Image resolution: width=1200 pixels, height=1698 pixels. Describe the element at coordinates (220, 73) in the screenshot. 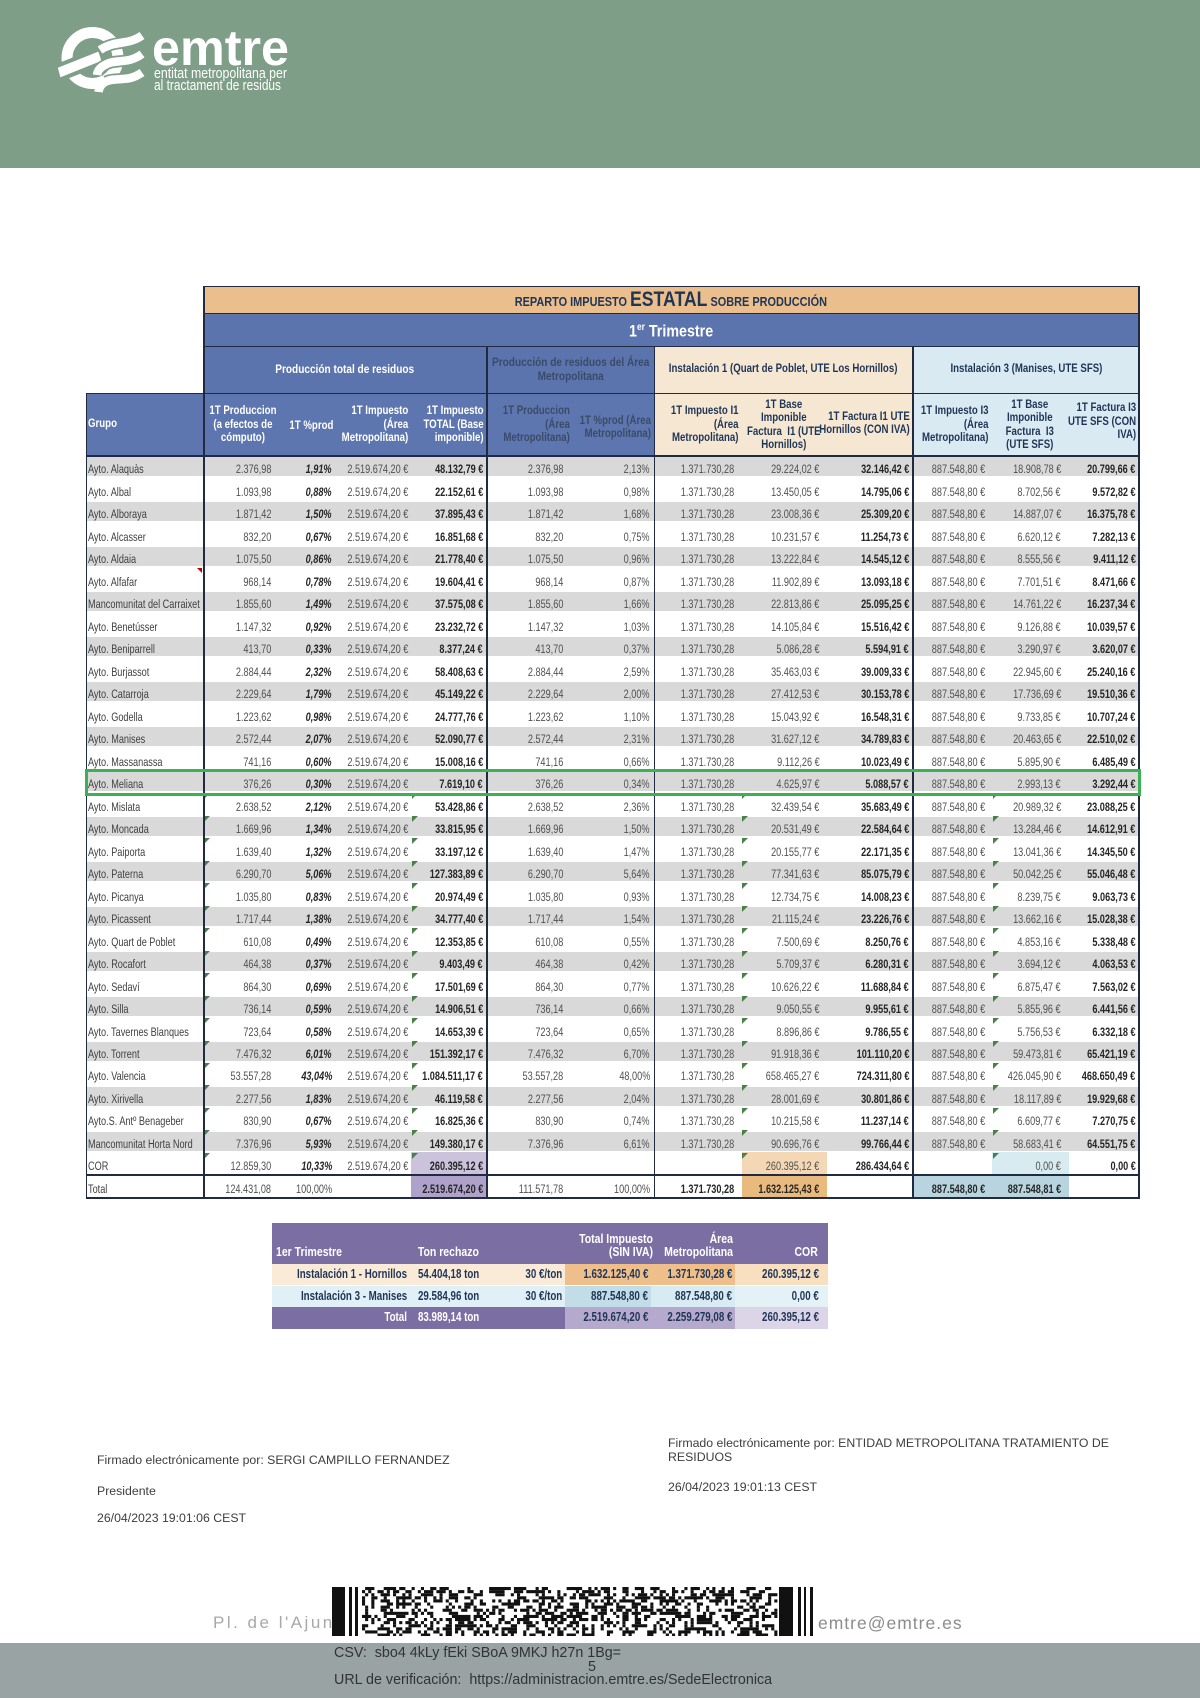

I see `svg-text: entitat metropolitana per` at that location.